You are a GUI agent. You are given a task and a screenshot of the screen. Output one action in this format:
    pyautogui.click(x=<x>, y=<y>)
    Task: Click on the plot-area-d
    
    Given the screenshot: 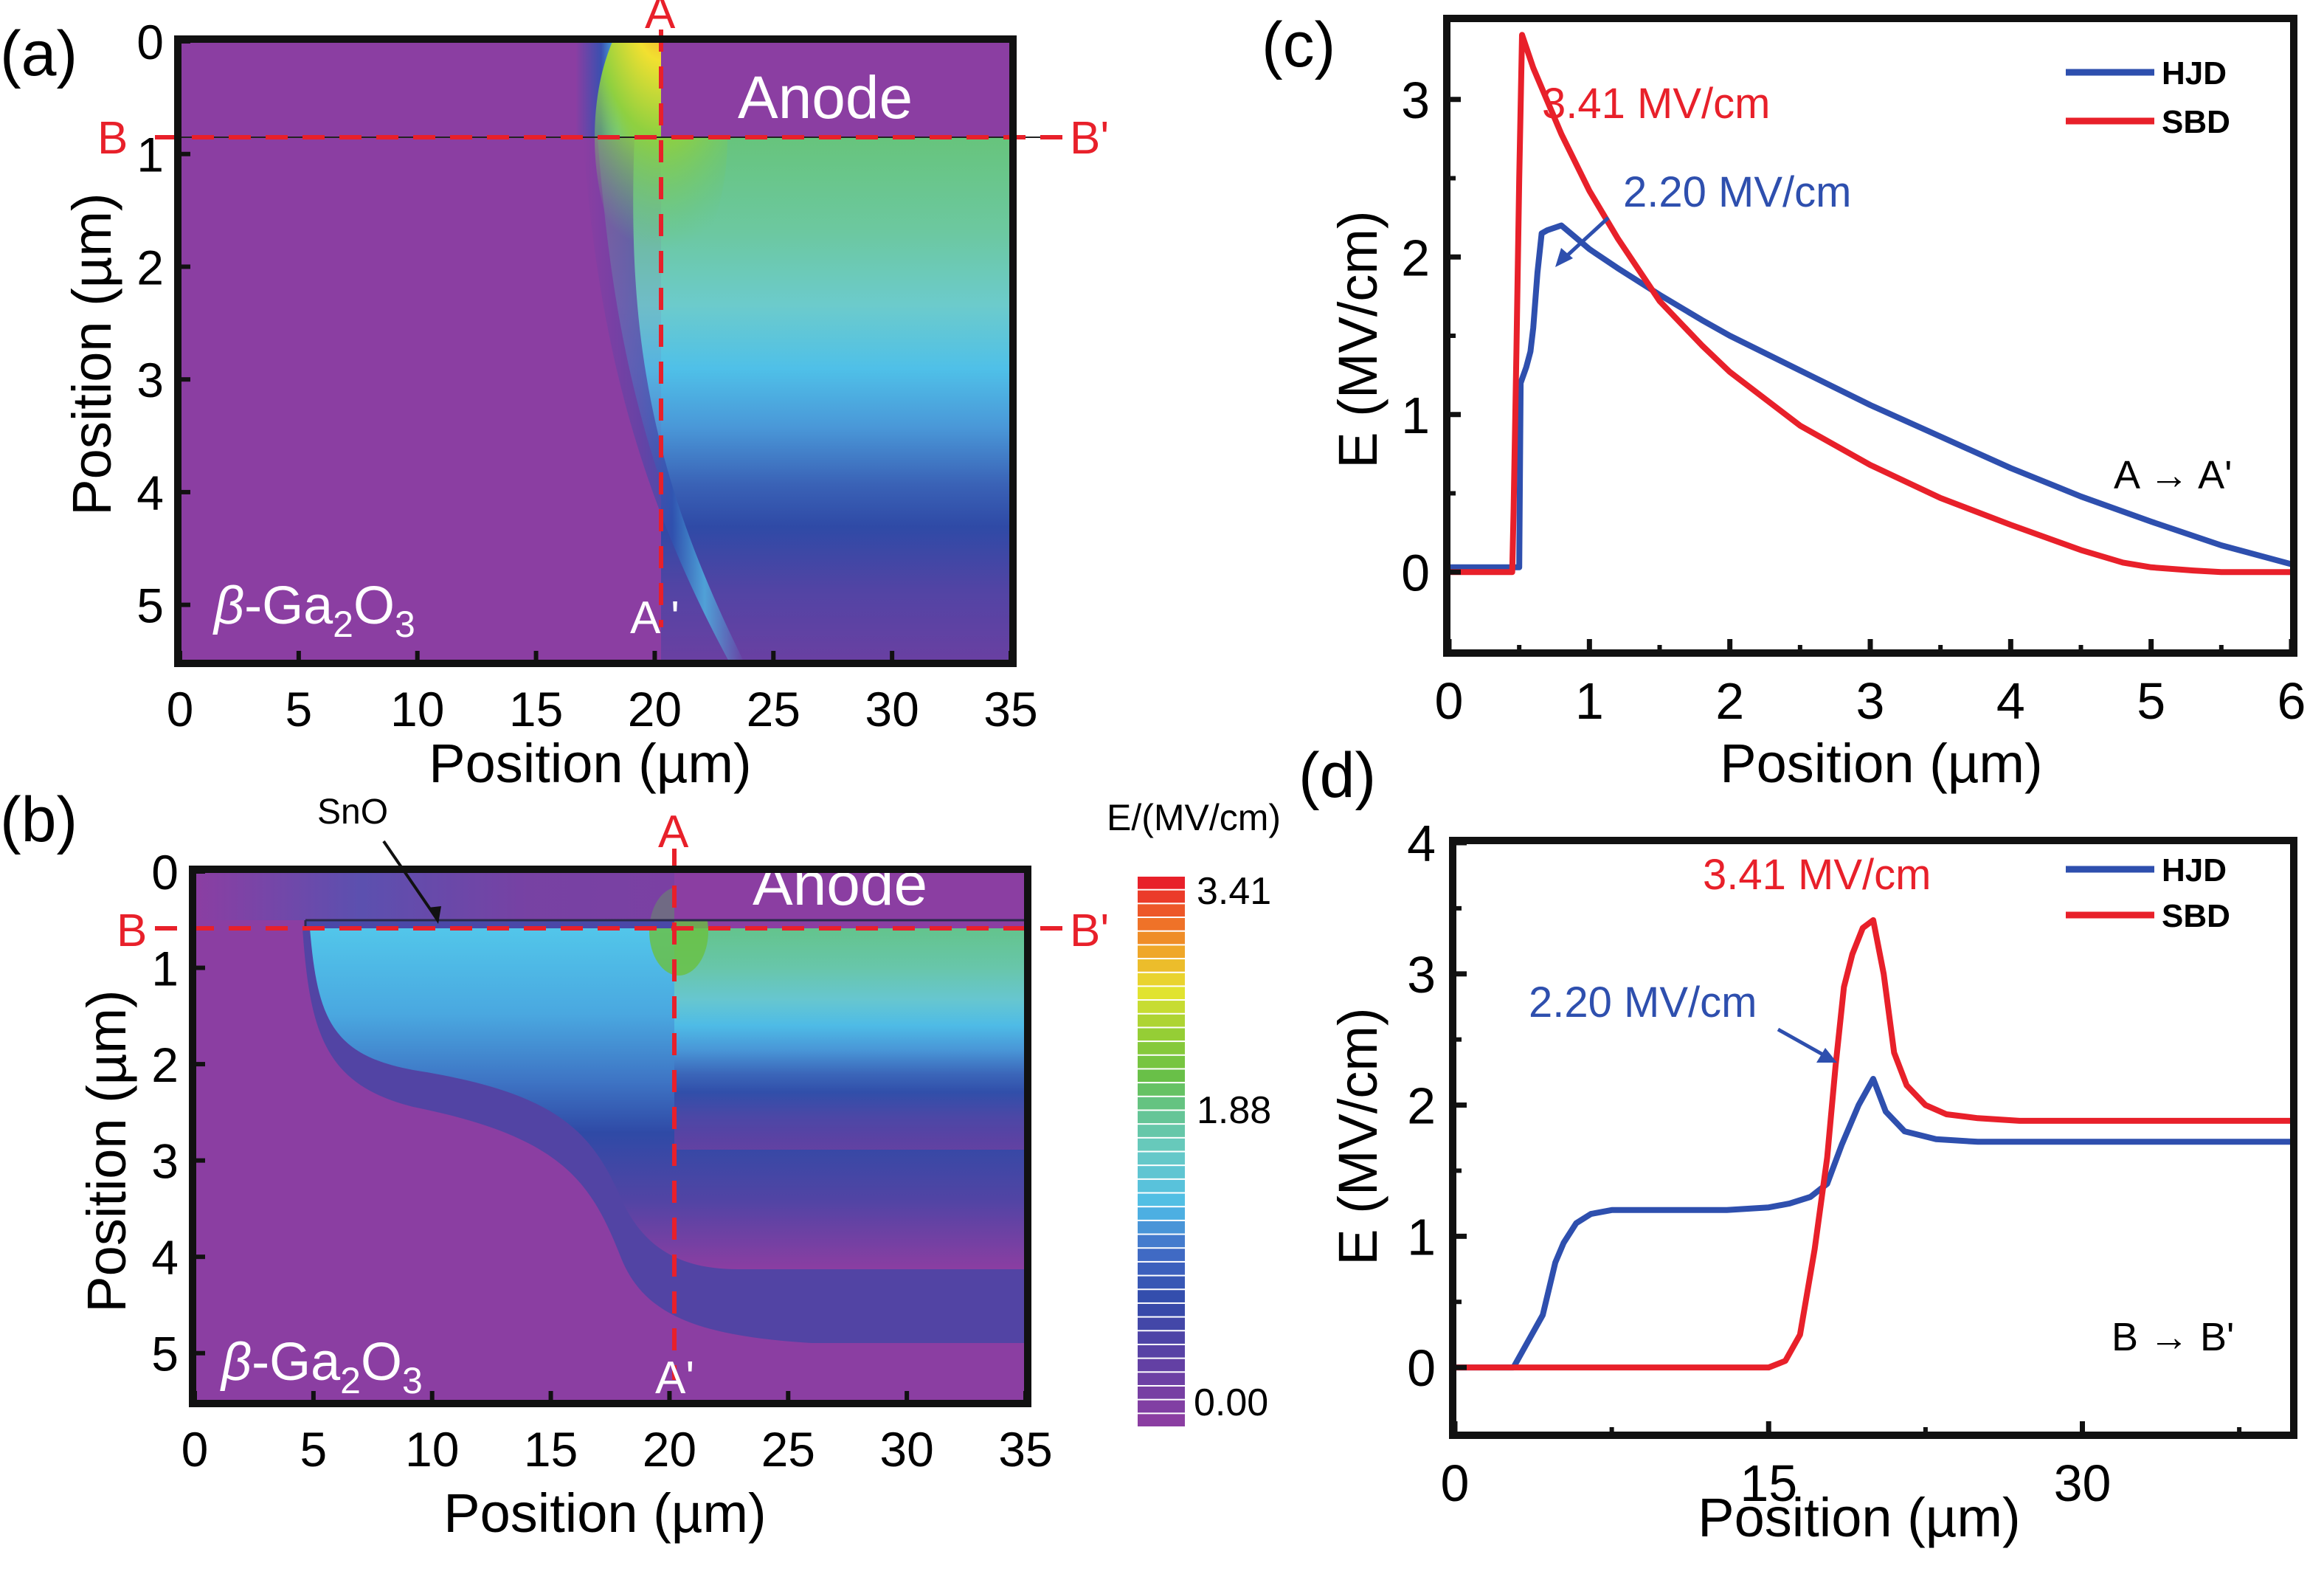 What is the action you would take?
    pyautogui.click(x=1873, y=1144)
    